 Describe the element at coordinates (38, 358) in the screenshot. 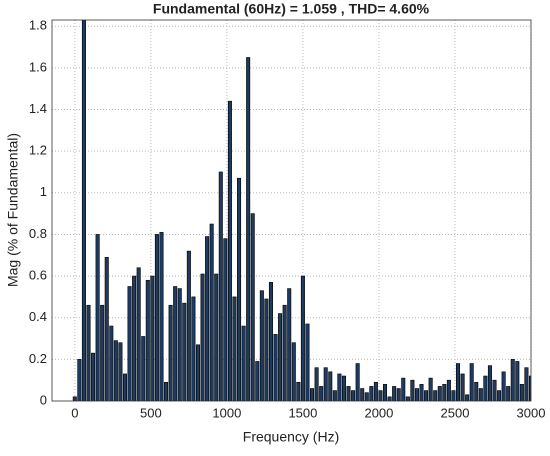

I see `y-tick-label: 0.2` at that location.